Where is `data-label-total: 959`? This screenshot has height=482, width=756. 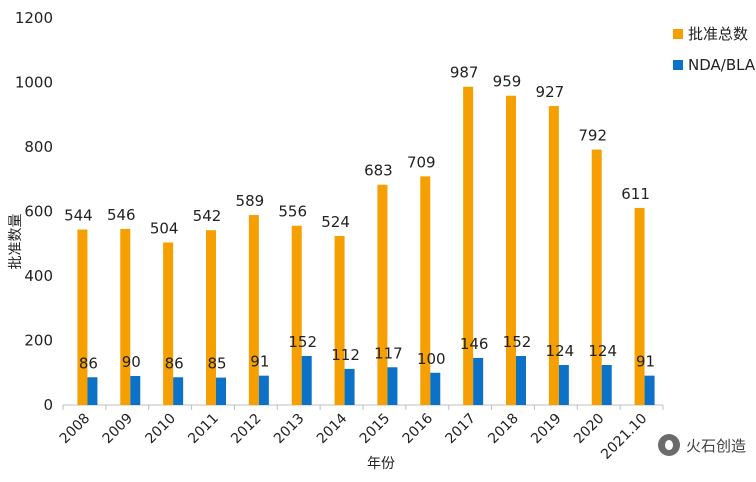 data-label-total: 959 is located at coordinates (507, 82).